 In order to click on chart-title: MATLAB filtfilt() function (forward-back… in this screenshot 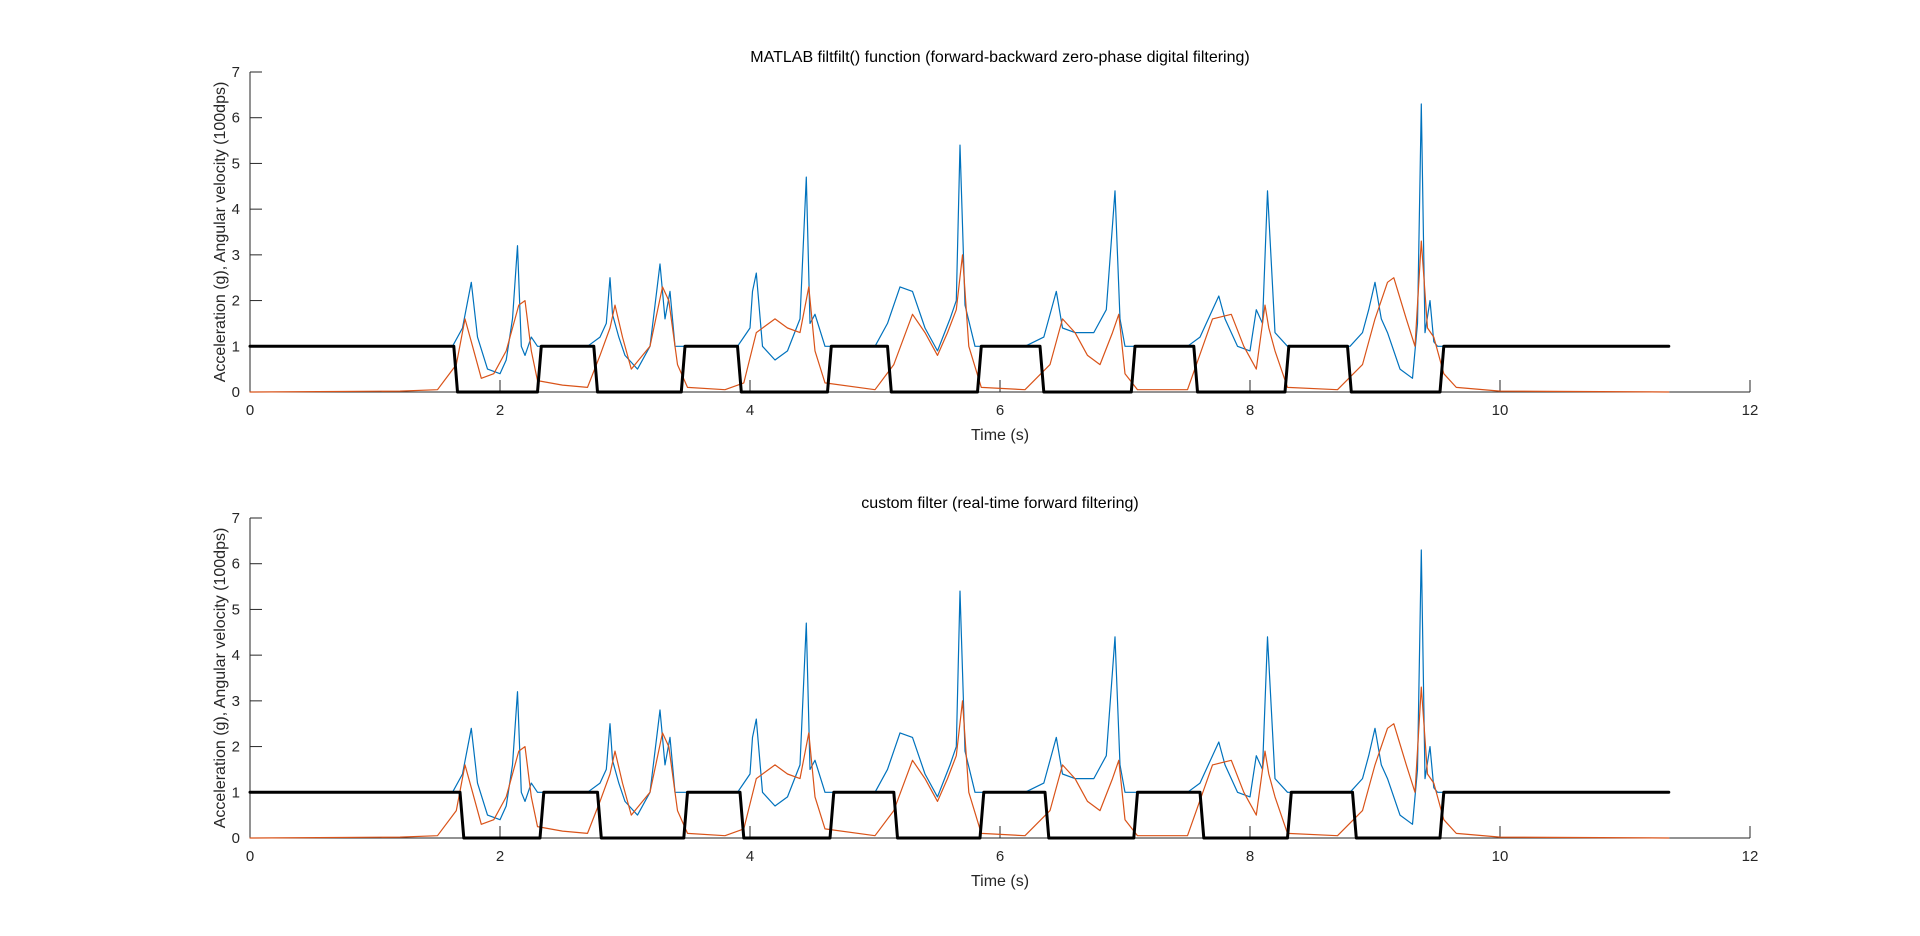, I will do `click(999, 57)`.